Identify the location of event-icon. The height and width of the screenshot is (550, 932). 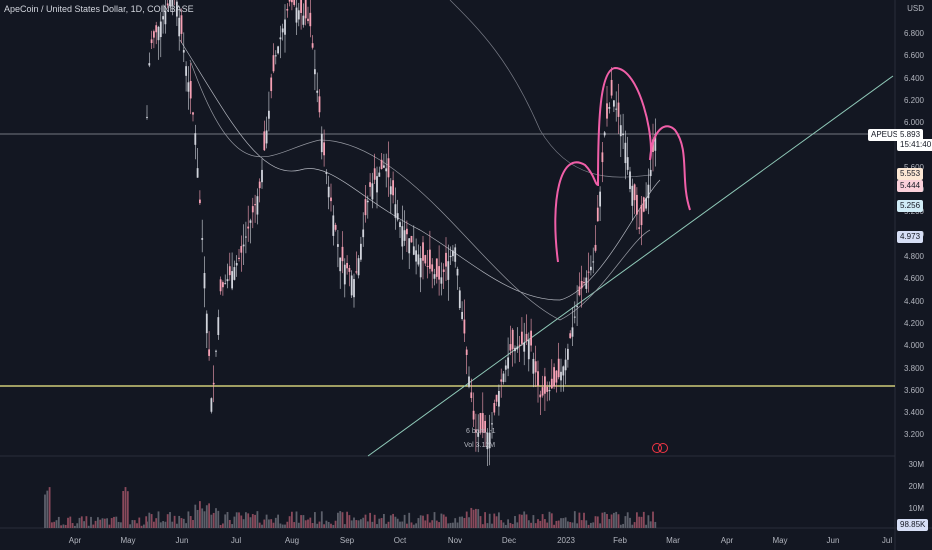
(663, 448).